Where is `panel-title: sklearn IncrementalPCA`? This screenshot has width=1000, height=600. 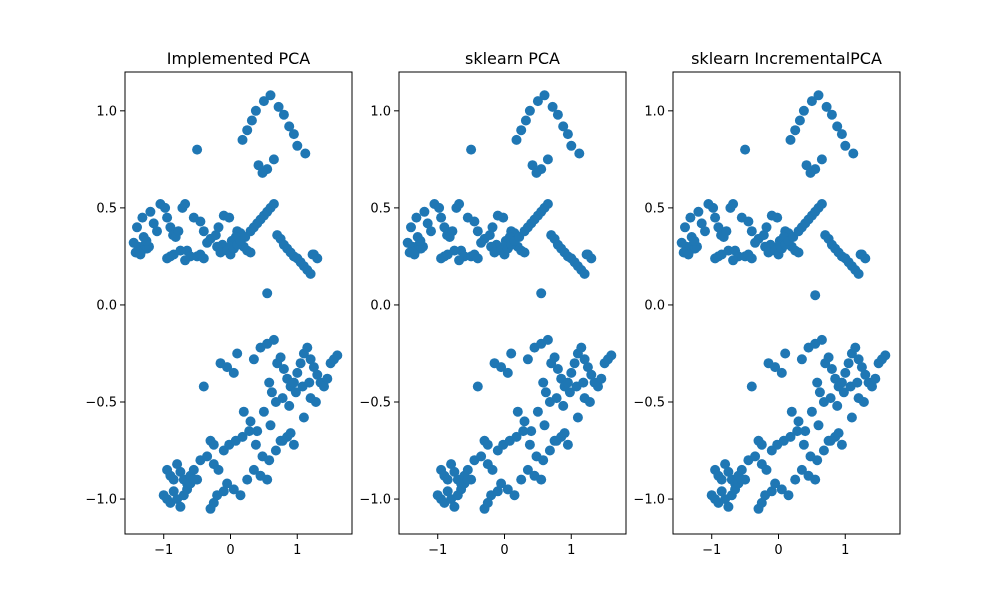
panel-title: sklearn IncrementalPCA is located at coordinates (786, 58).